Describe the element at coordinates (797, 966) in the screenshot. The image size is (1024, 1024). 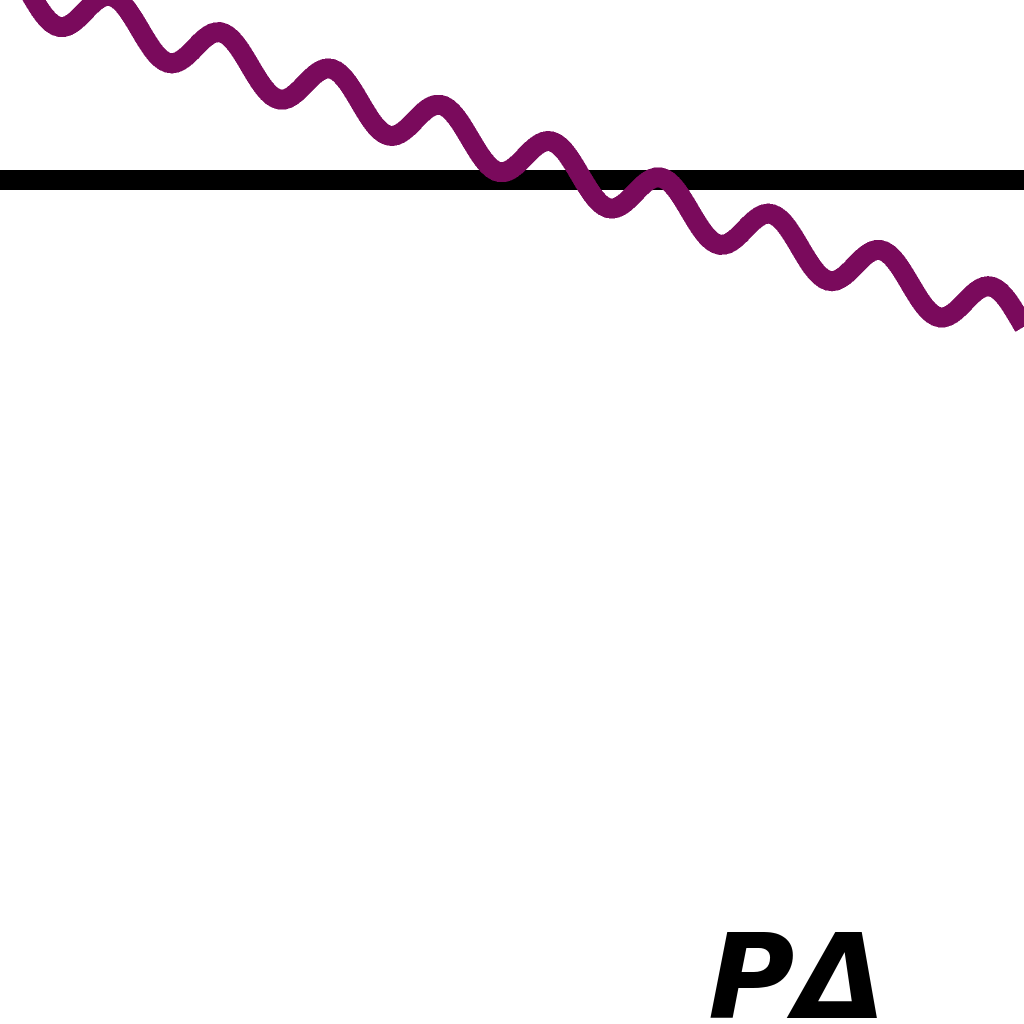
I see `diagram-label: PΔ` at that location.